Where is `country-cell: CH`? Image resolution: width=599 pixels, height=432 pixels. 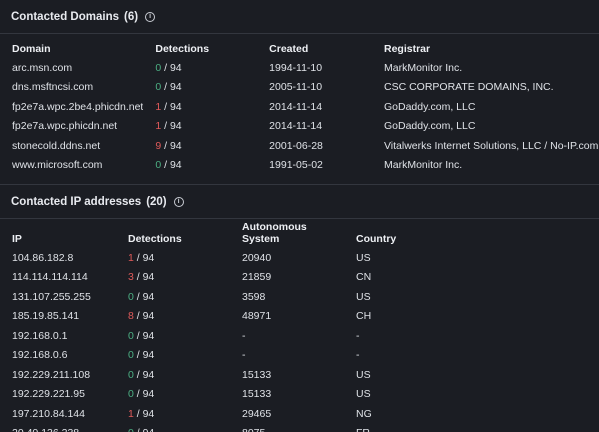 country-cell: CH is located at coordinates (364, 316).